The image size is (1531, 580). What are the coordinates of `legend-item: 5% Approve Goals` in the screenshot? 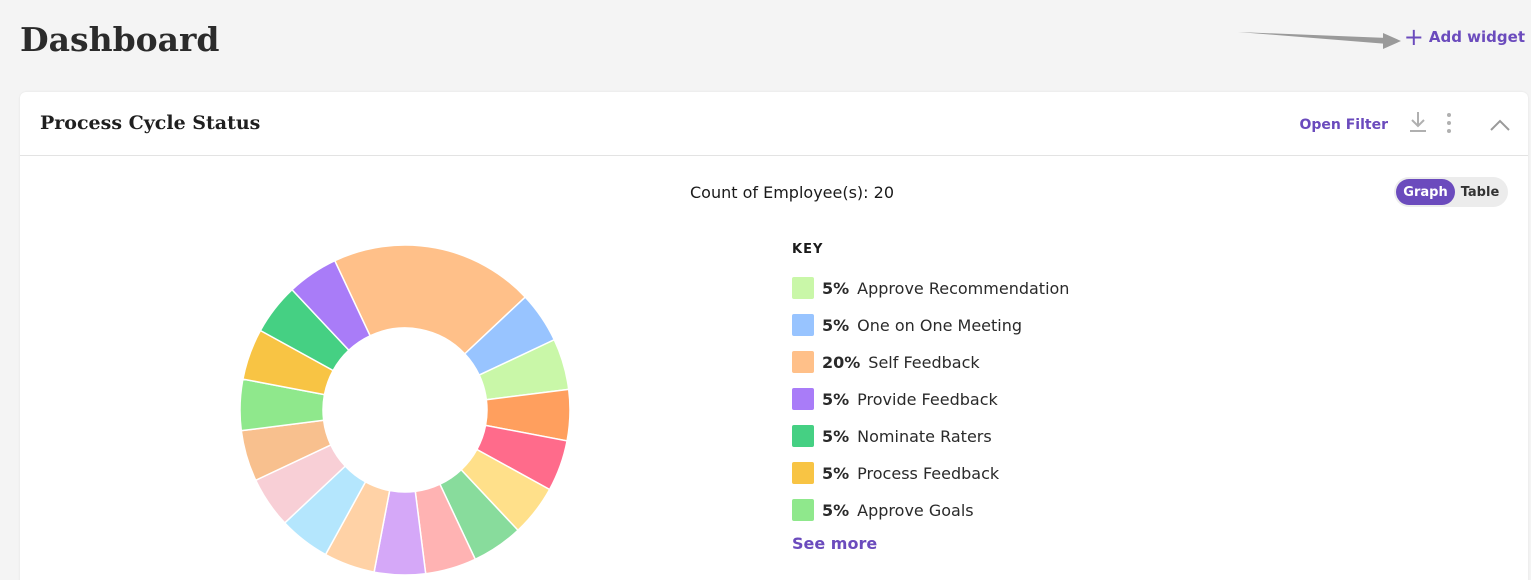 It's located at (930, 510).